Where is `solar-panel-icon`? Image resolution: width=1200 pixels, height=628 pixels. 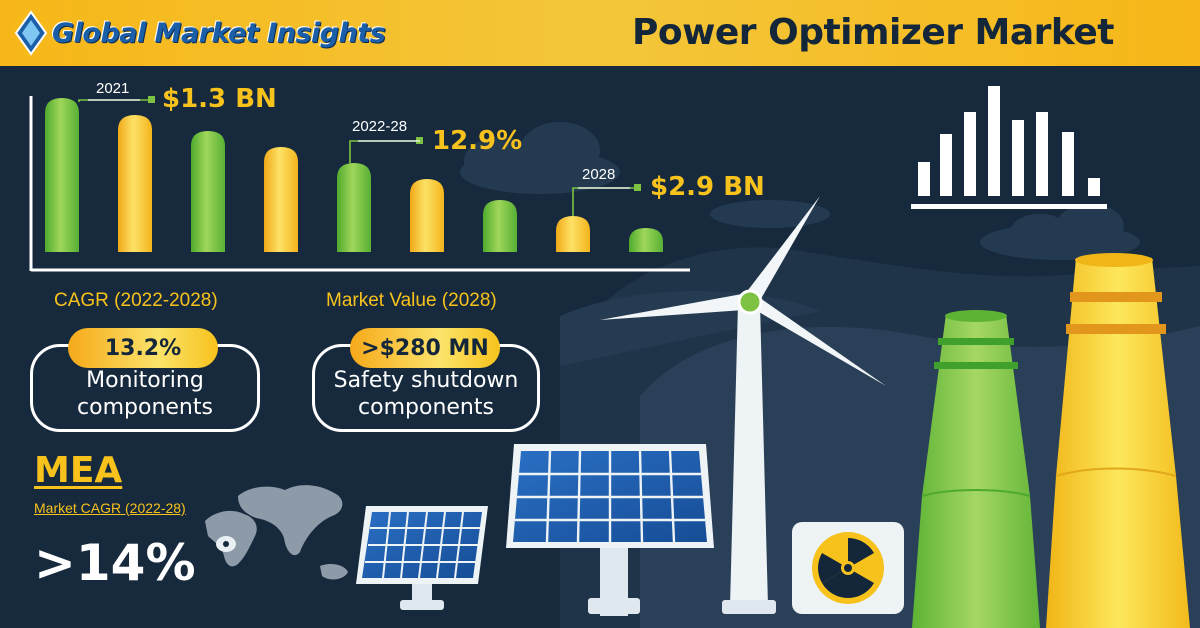
solar-panel-icon is located at coordinates (535, 530).